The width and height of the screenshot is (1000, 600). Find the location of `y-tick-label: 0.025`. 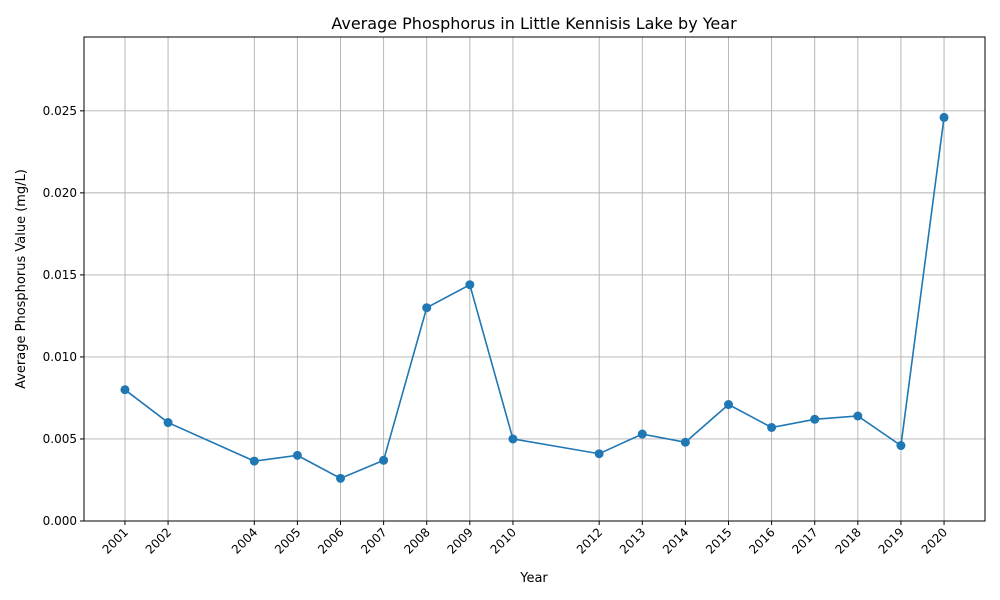

y-tick-label: 0.025 is located at coordinates (60, 111).